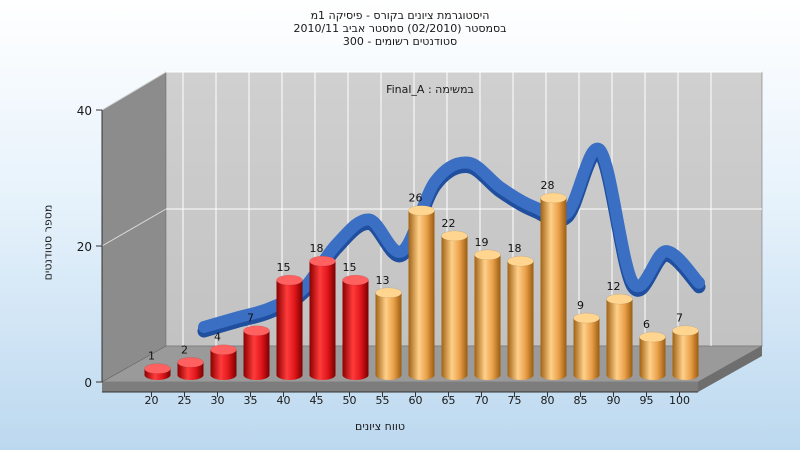  What do you see at coordinates (350, 400) in the screenshot?
I see `x-tick-label: 50` at bounding box center [350, 400].